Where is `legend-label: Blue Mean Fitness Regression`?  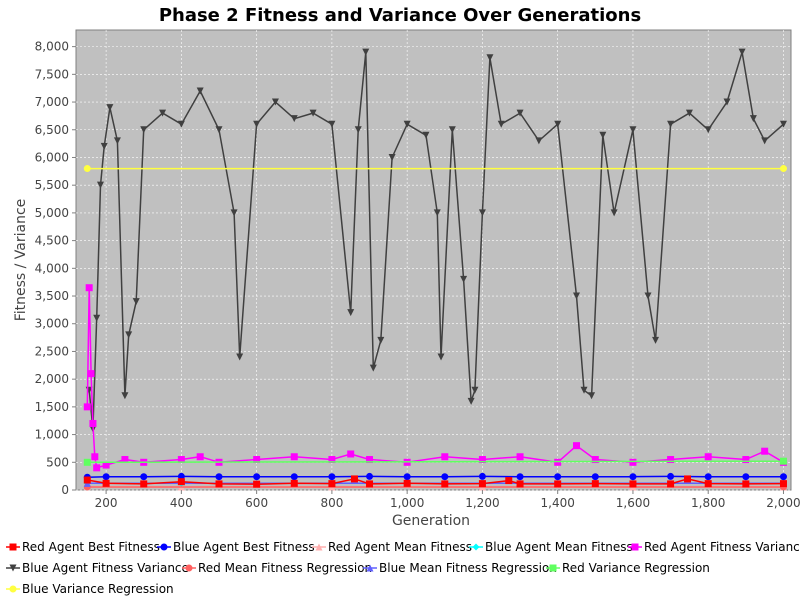 legend-label: Blue Mean Fitness Regression is located at coordinates (468, 568).